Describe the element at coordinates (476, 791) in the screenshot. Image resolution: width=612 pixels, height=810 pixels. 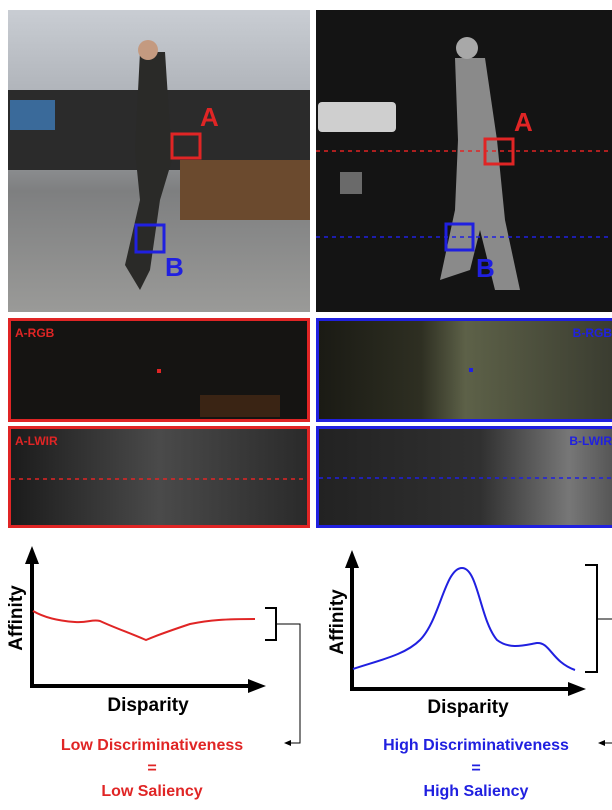
I see `caption: High Saliency` at that location.